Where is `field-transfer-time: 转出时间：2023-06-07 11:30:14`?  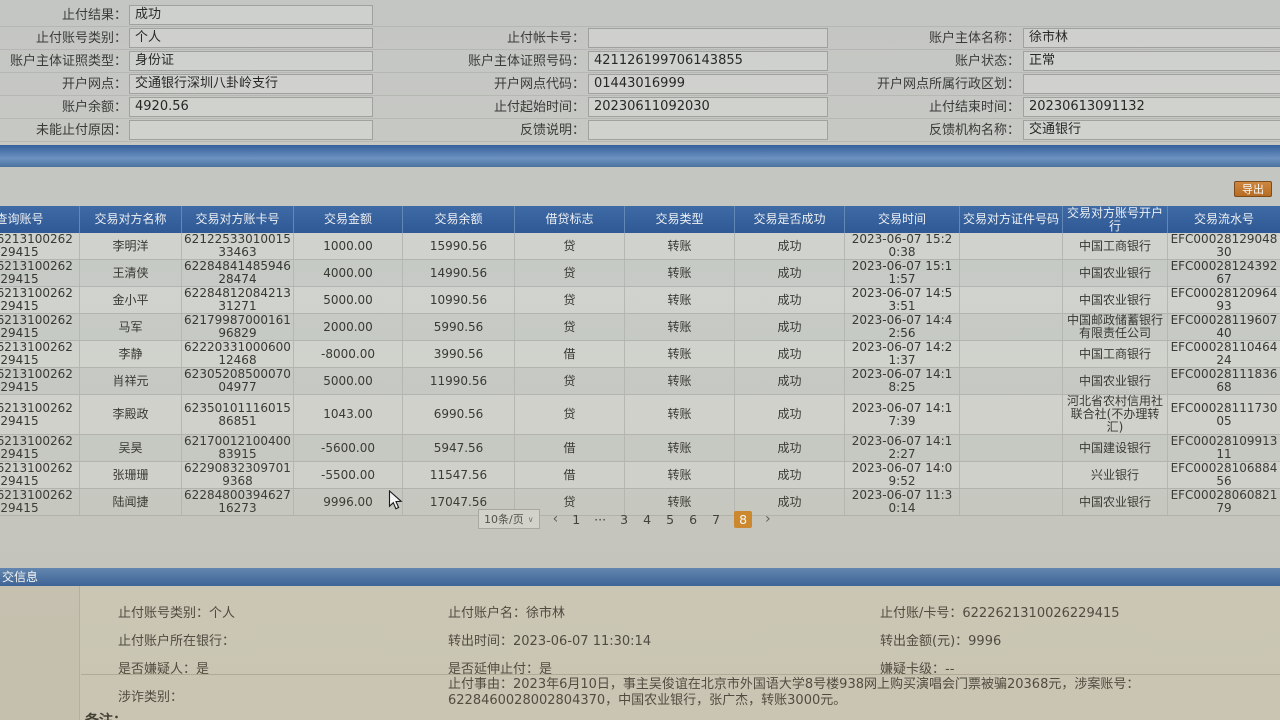
field-transfer-time: 转出时间：2023-06-07 11:30:14 is located at coordinates (550, 641).